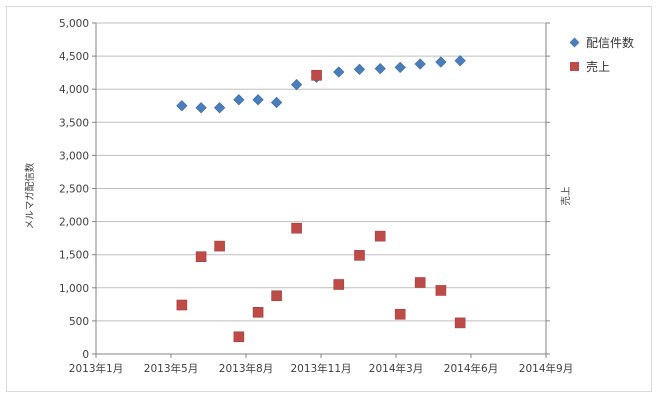 The image size is (660, 400). What do you see at coordinates (598, 66) in the screenshot?
I see `legend-label: 売上` at bounding box center [598, 66].